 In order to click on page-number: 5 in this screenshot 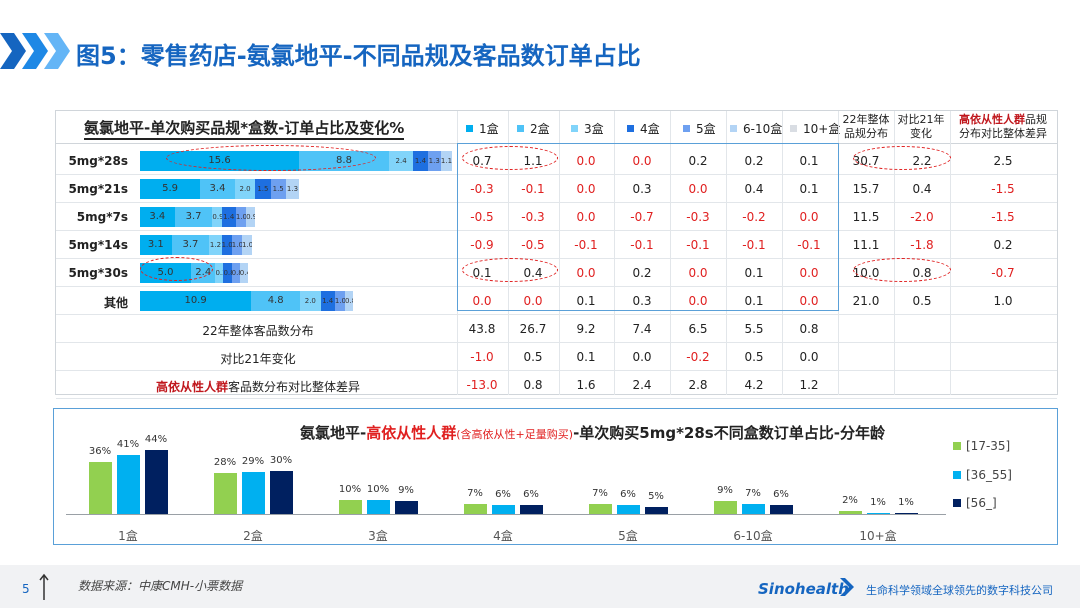, I will do `click(26, 589)`.